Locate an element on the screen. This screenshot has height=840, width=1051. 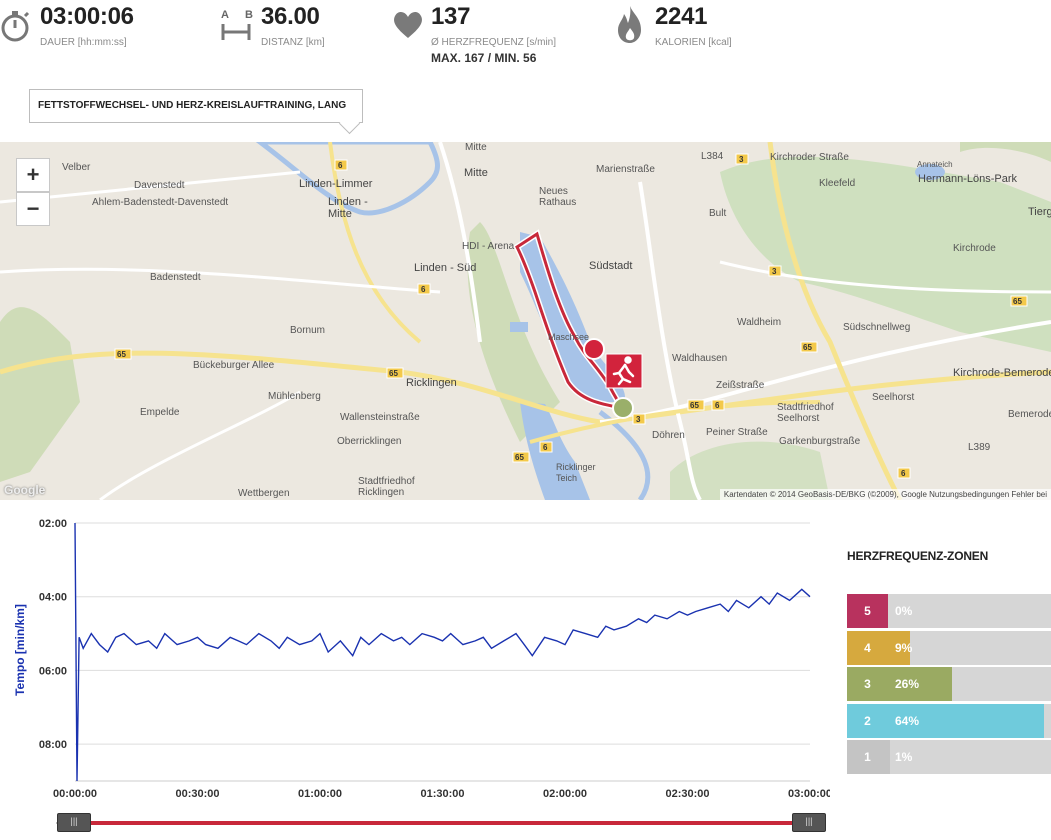
y-tick-label: 08:00 is located at coordinates (53, 745).